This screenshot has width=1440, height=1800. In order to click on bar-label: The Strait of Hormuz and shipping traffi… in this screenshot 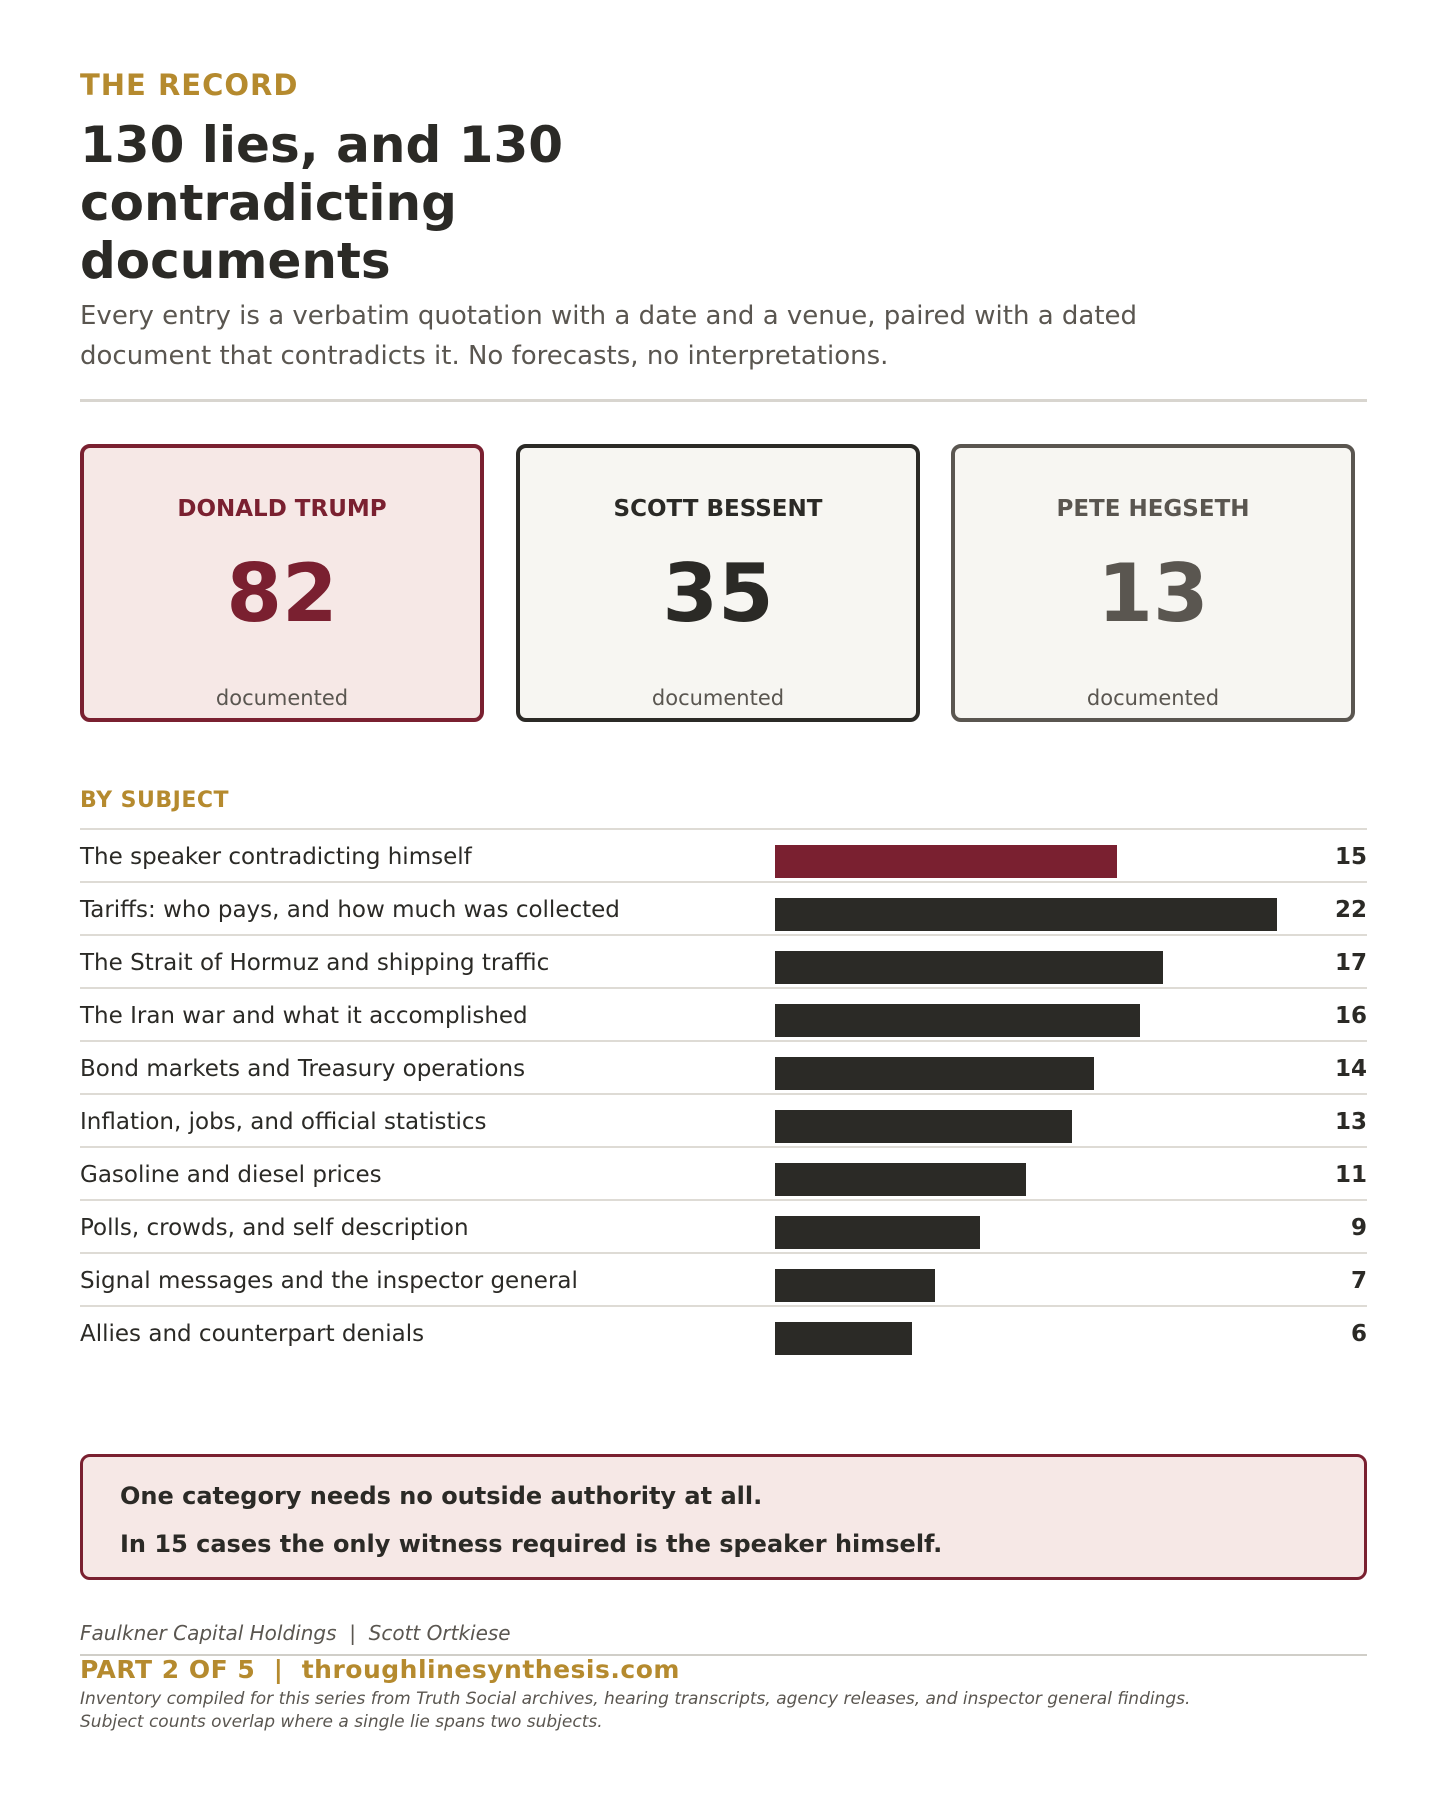, I will do `click(315, 963)`.